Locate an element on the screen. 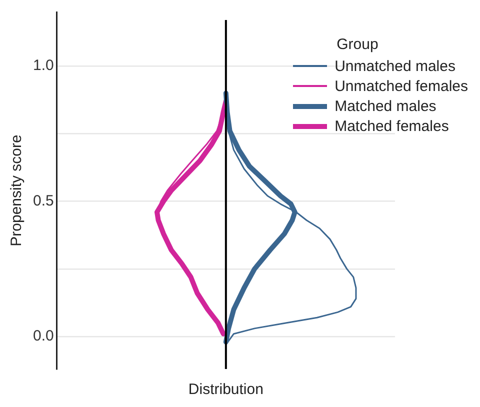 The height and width of the screenshot is (407, 480). legend-label: Unmatched females is located at coordinates (401, 86).